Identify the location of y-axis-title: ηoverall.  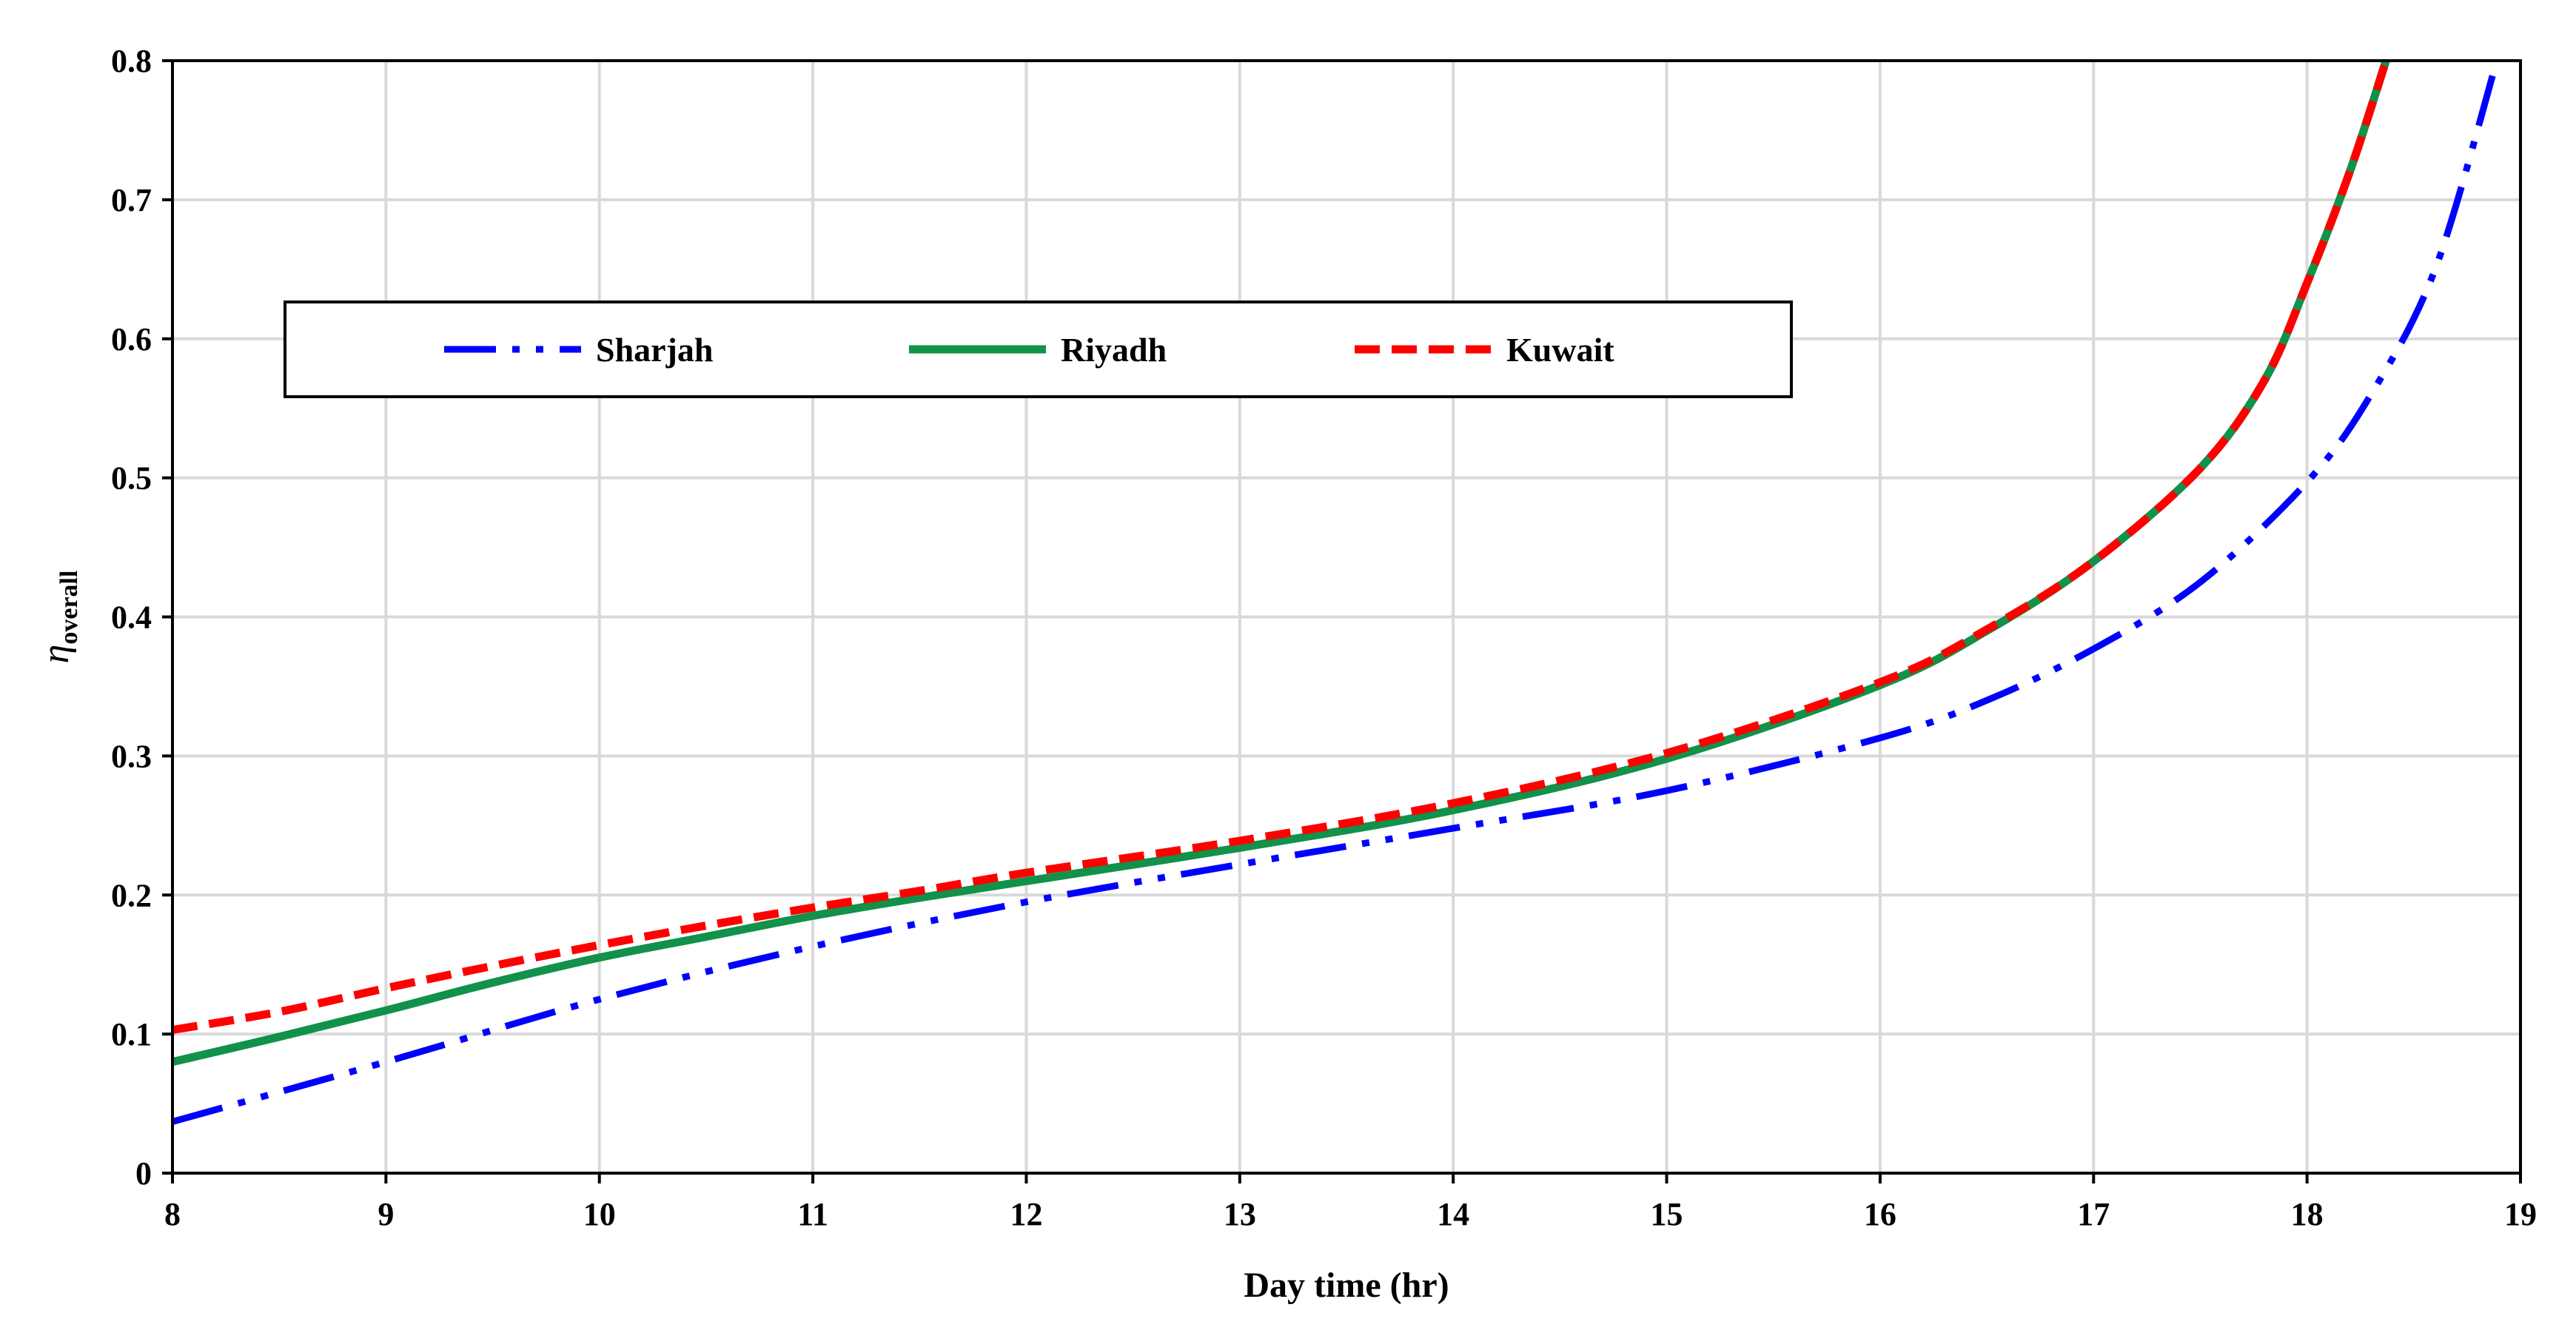
(59, 617).